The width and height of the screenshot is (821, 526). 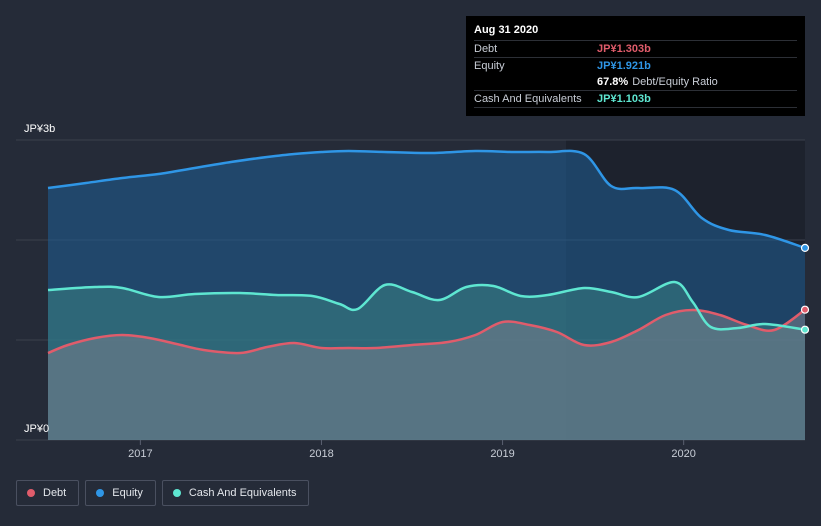 I want to click on x-tick-label-0: 2017, so click(x=140, y=454).